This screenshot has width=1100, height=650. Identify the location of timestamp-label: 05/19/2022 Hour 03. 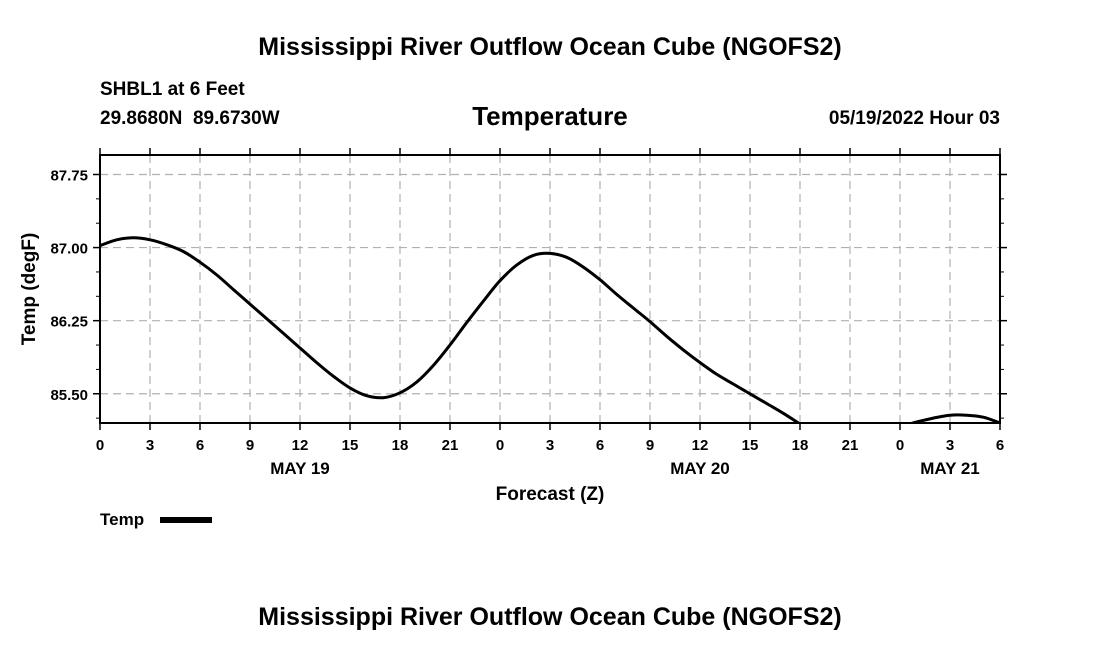
(914, 118).